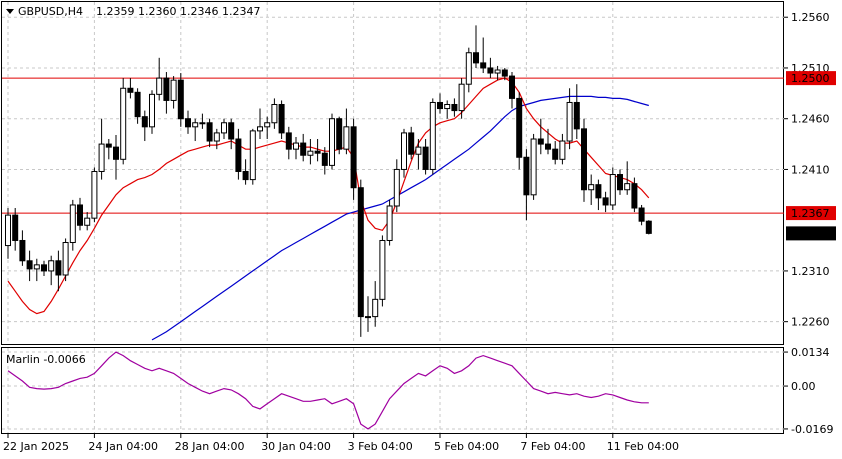 The image size is (842, 459). Describe the element at coordinates (810, 271) in the screenshot. I see `price-tick-label: 1.2310` at that location.